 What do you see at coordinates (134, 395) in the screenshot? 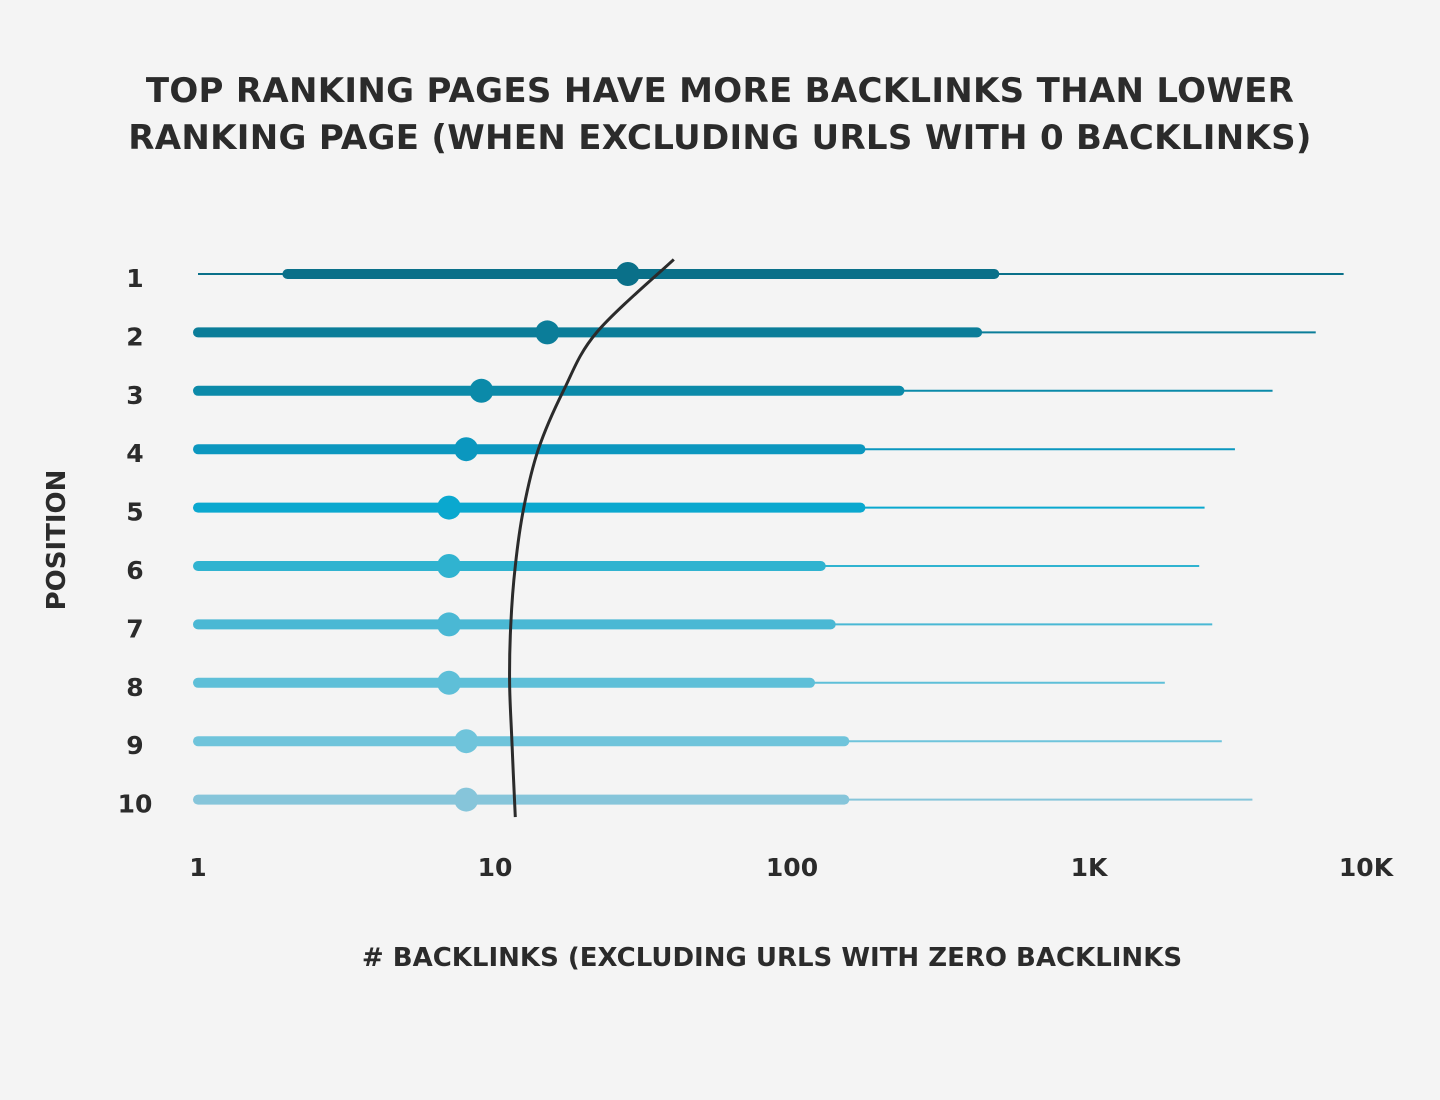
I see `y-tick-label: 3` at bounding box center [134, 395].